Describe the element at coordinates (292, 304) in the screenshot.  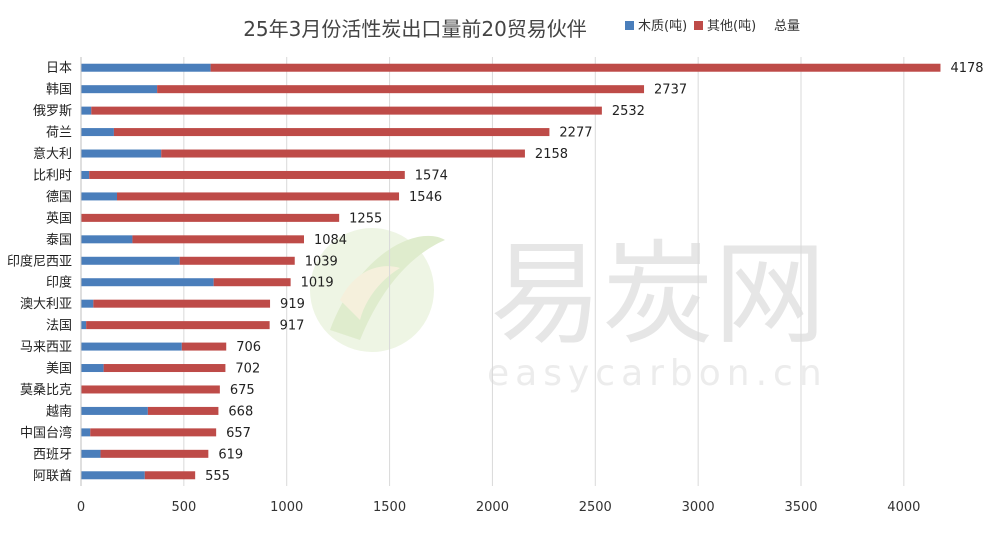
I see `total-label: 919` at that location.